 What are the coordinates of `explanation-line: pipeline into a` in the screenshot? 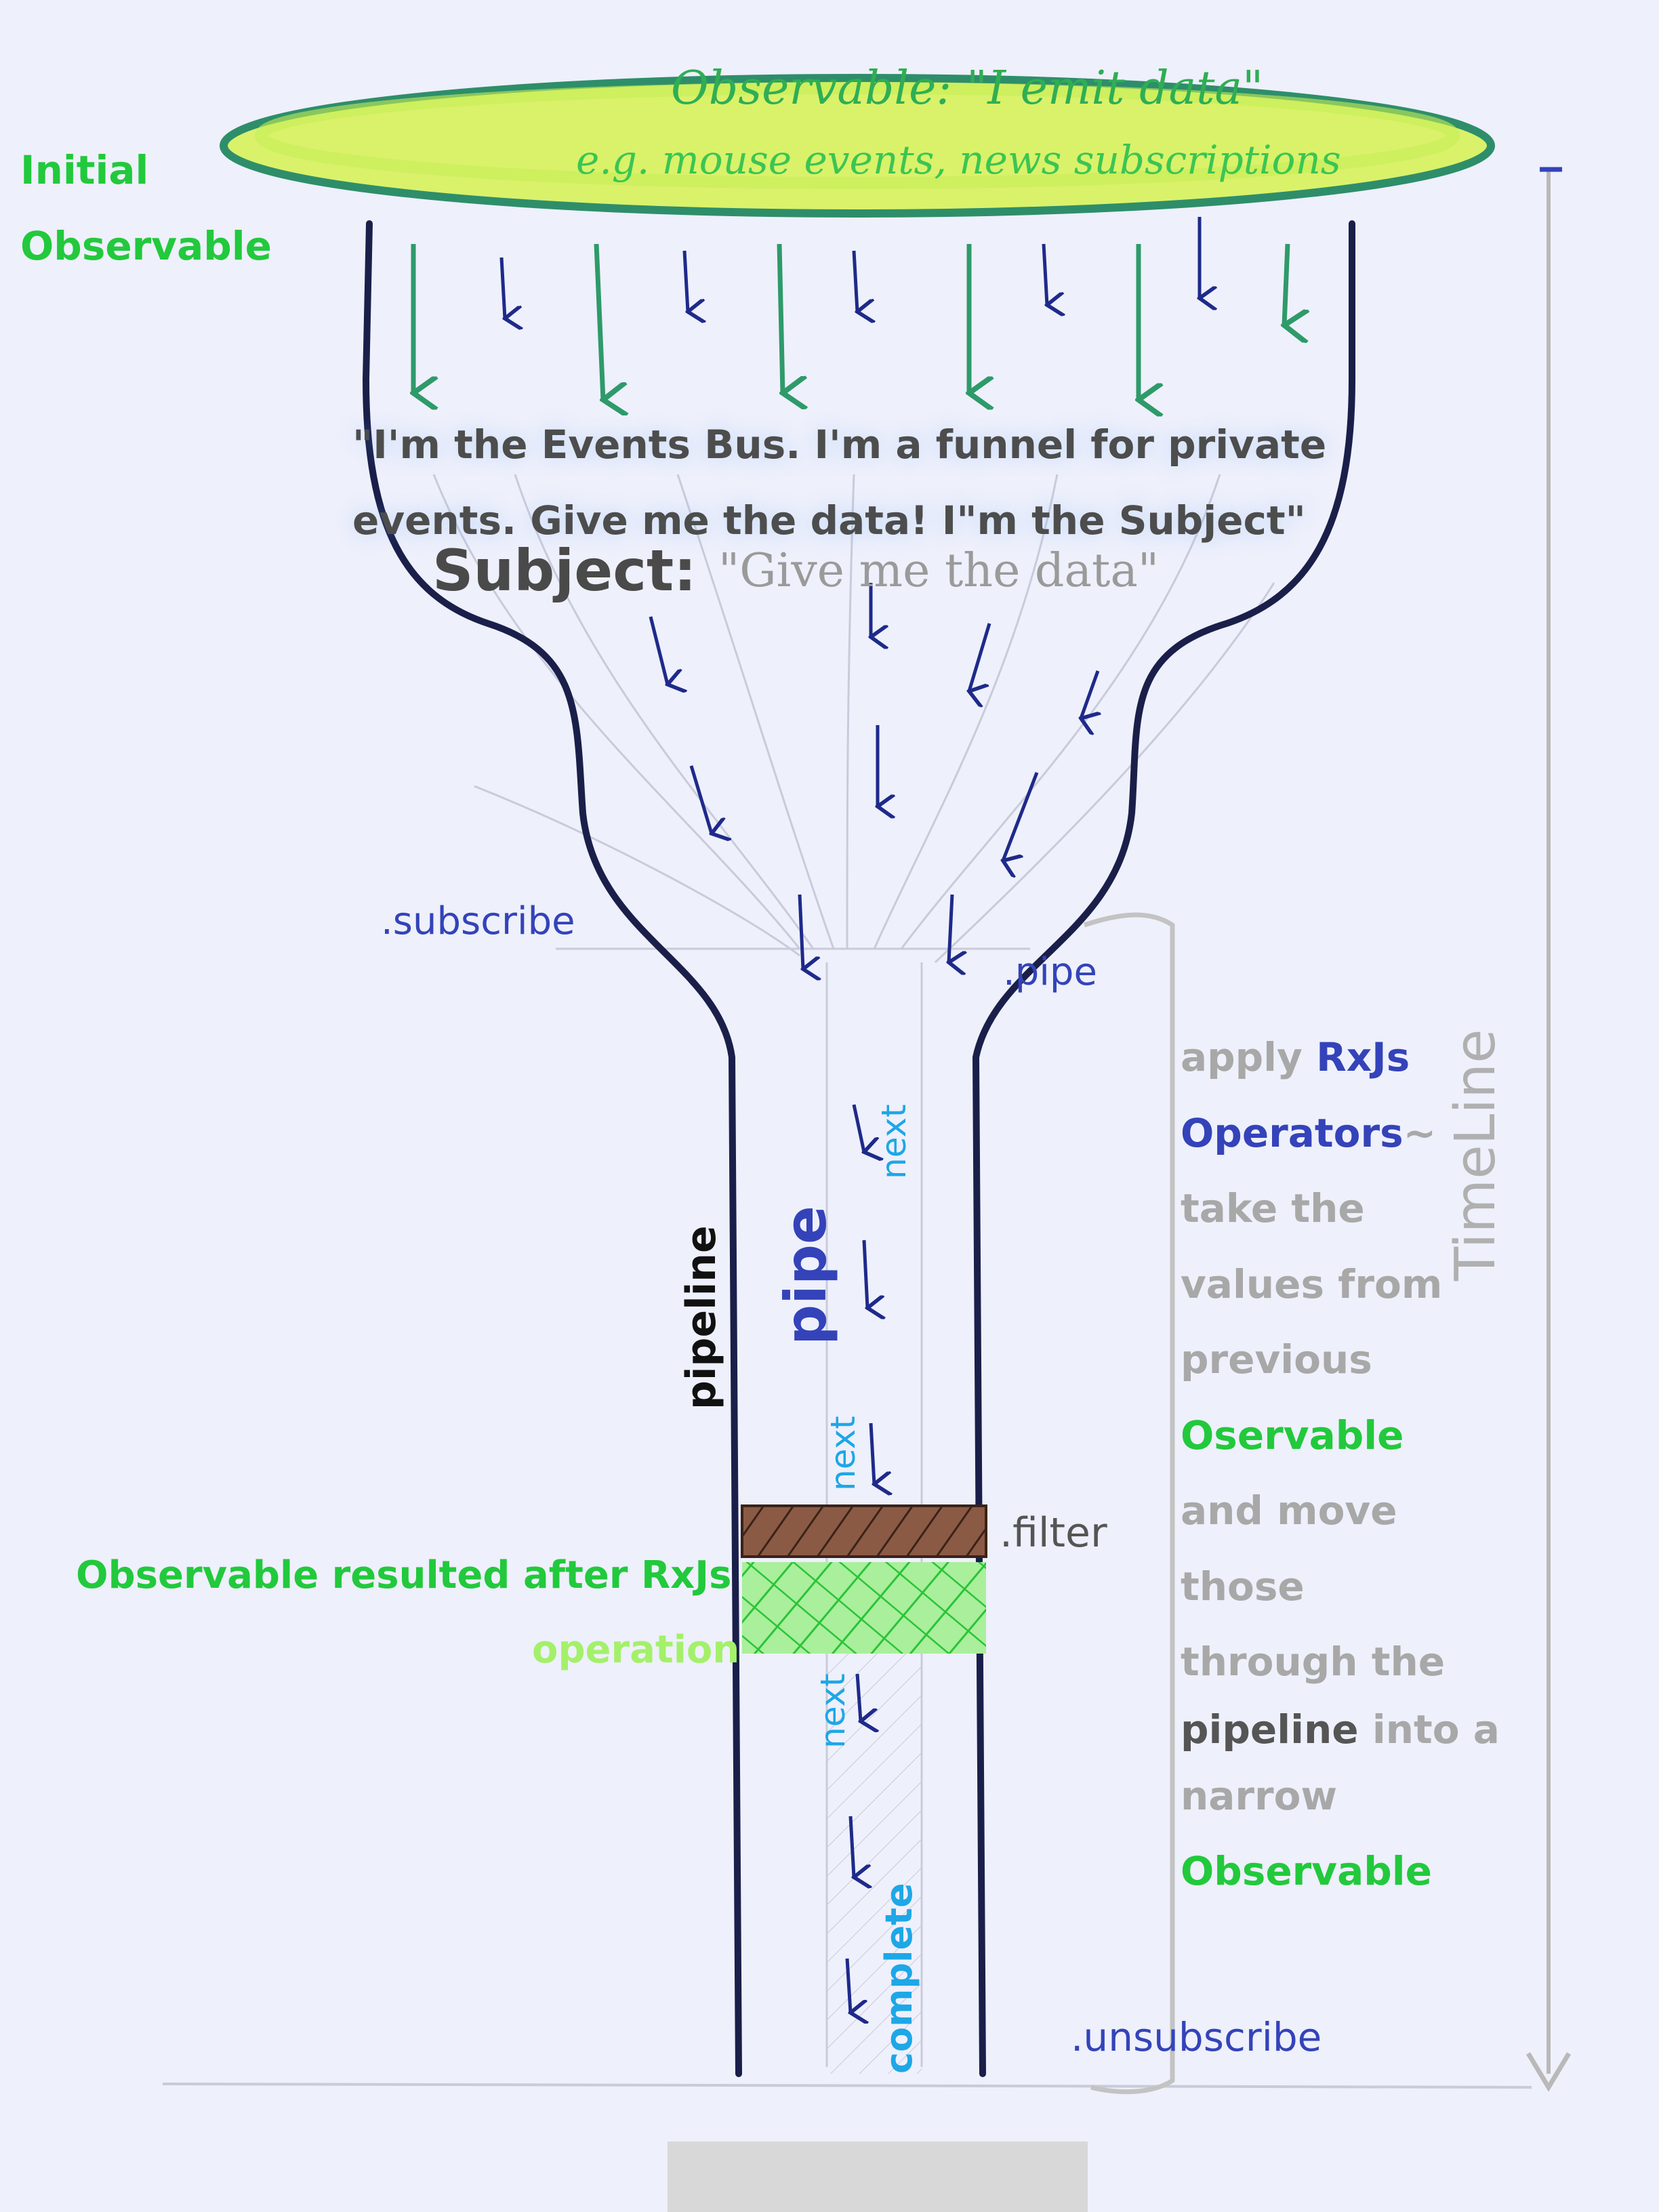 It's located at (1340, 1729).